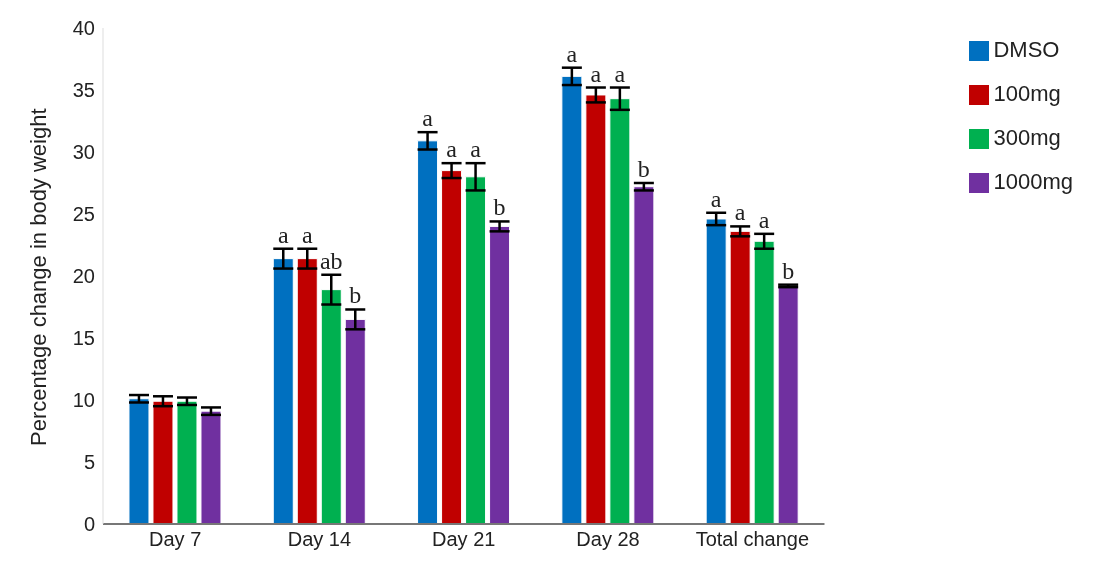  I want to click on x-tick-label: Total change, so click(752, 539).